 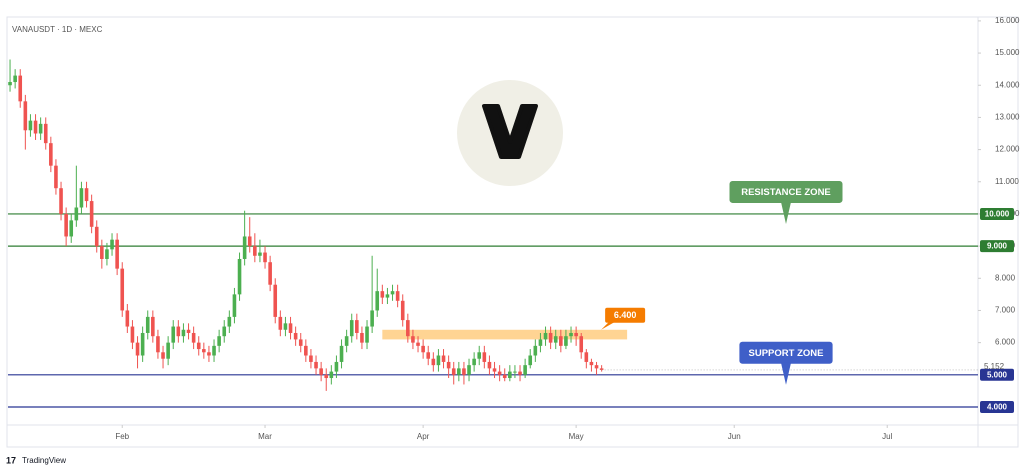 What do you see at coordinates (1007, 20) in the screenshot?
I see `y-tick-label: 16.000` at bounding box center [1007, 20].